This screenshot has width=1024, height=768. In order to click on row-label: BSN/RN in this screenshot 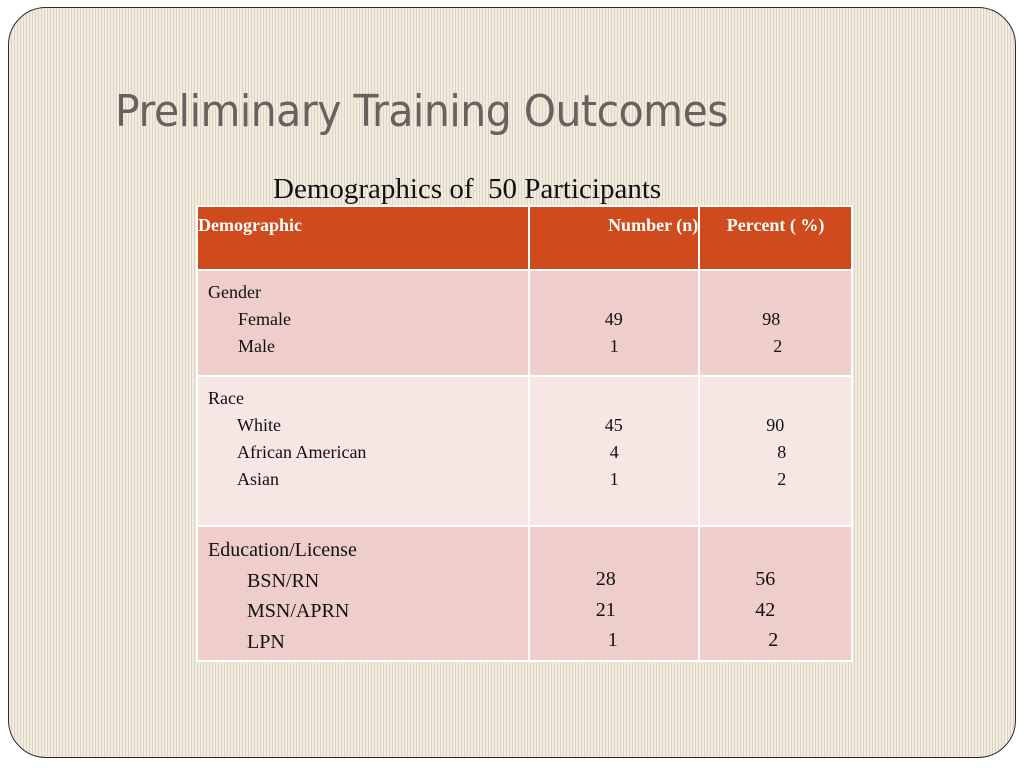, I will do `click(283, 580)`.